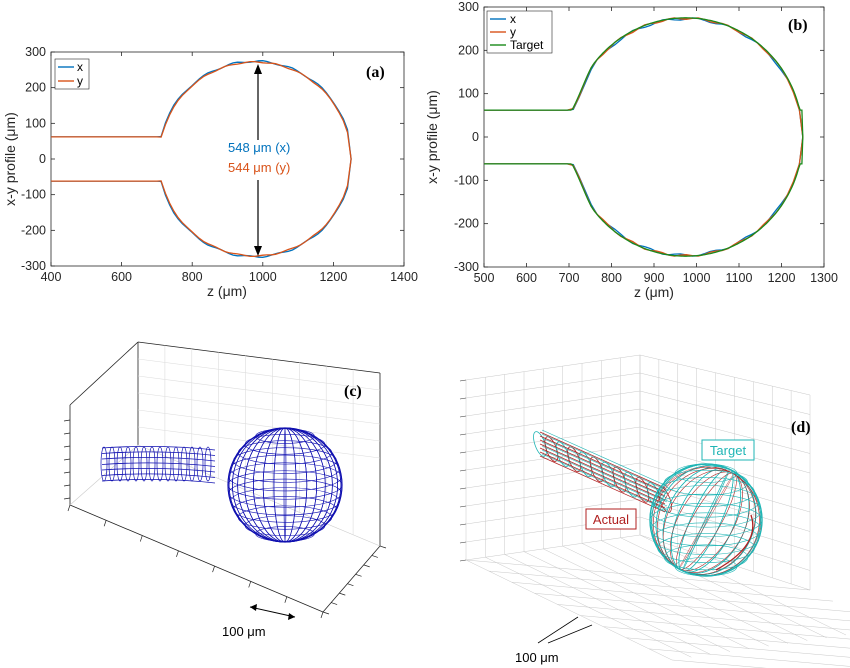  I want to click on panel-a-legend, so click(72, 74).